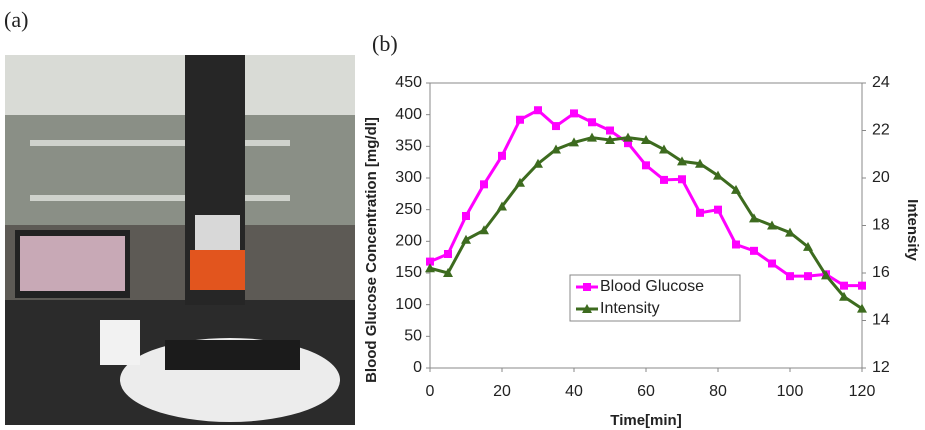 The width and height of the screenshot is (925, 430). What do you see at coordinates (408, 209) in the screenshot?
I see `y-tick-label: 250` at bounding box center [408, 209].